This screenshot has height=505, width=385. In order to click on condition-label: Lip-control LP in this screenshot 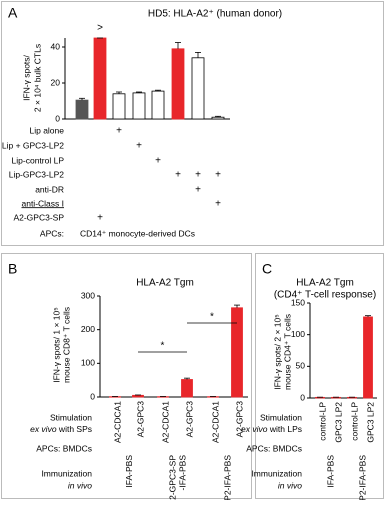, I will do `click(38, 160)`.